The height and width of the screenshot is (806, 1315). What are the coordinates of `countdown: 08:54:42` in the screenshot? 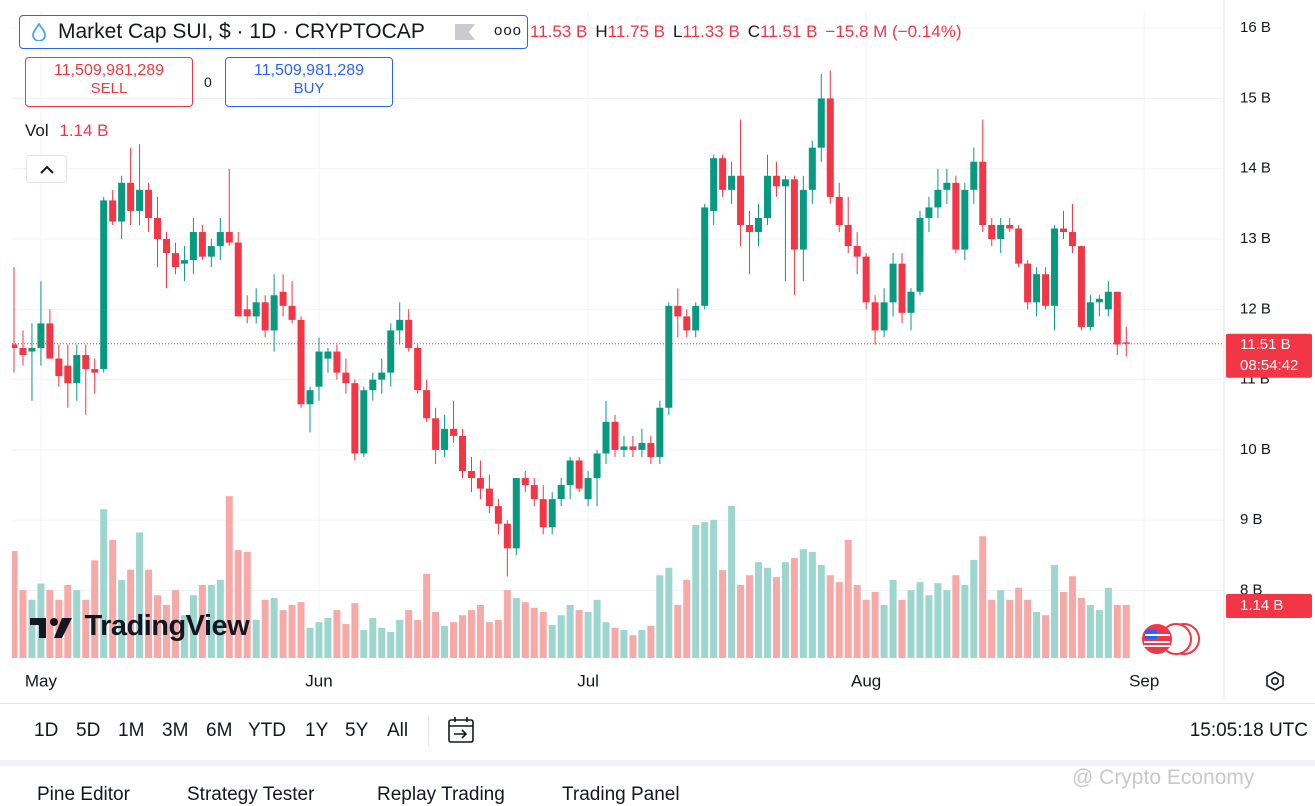 It's located at (1269, 365).